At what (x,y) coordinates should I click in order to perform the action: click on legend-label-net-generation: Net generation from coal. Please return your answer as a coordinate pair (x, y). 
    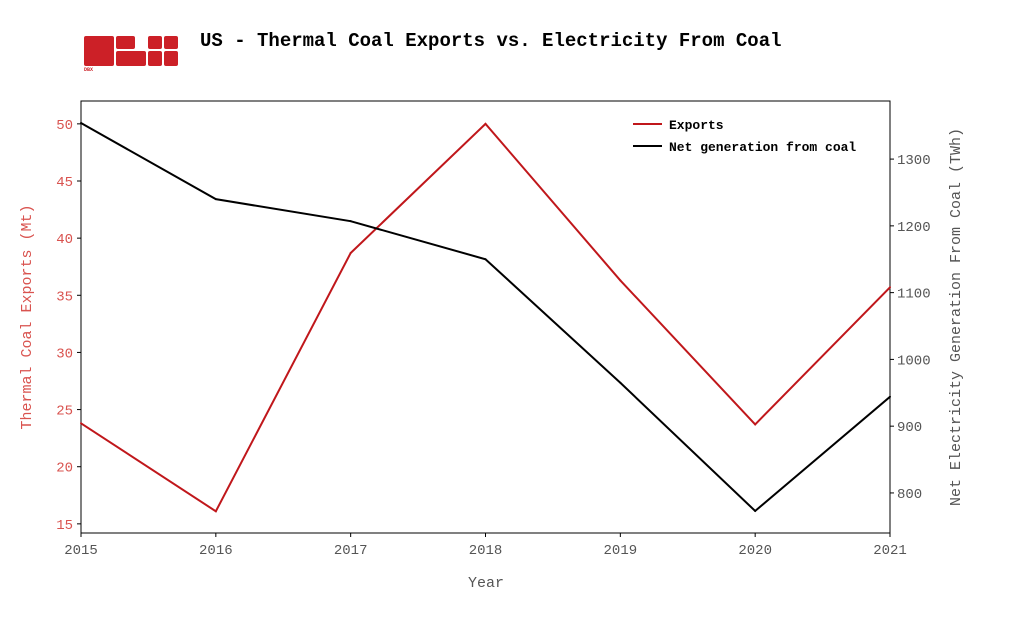
    Looking at the image, I should click on (762, 147).